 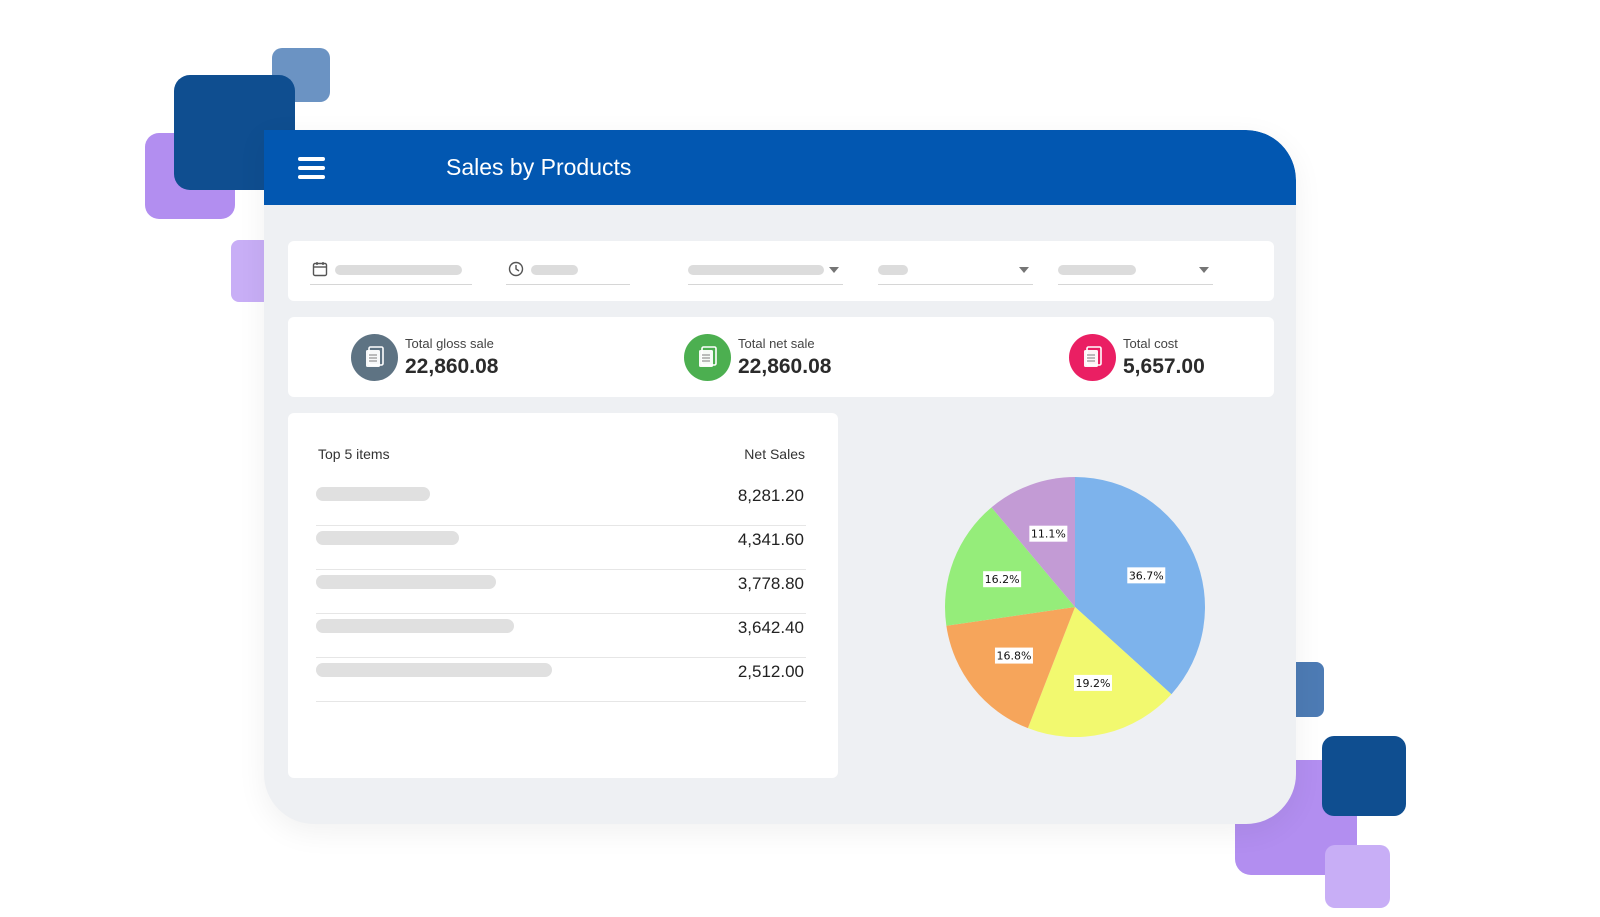 I want to click on top-bar: Sales by Products, so click(x=780, y=167).